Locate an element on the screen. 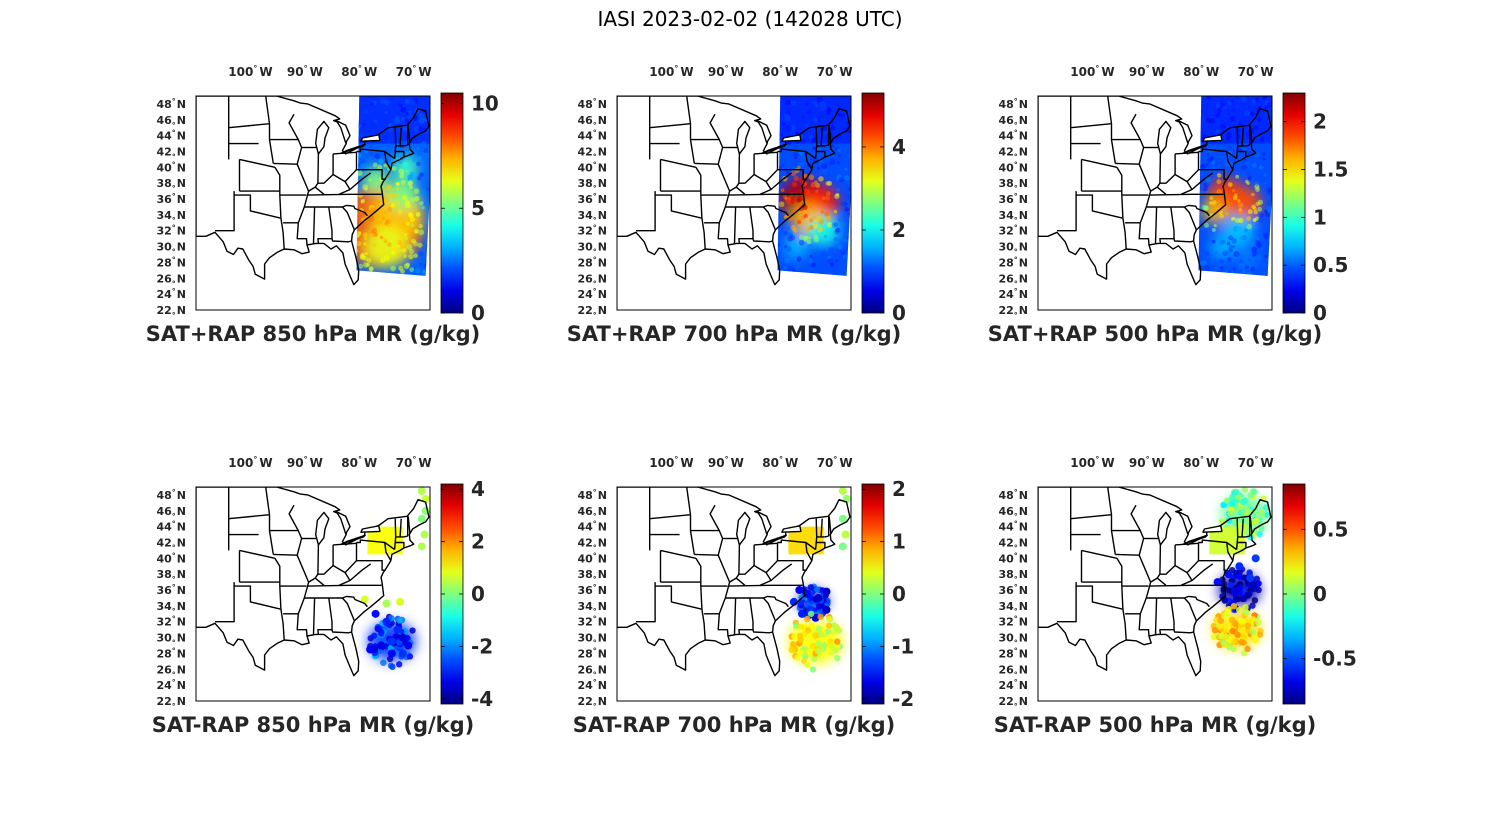 The image size is (1500, 825). colorbar-tick-label: 5 is located at coordinates (478, 208).